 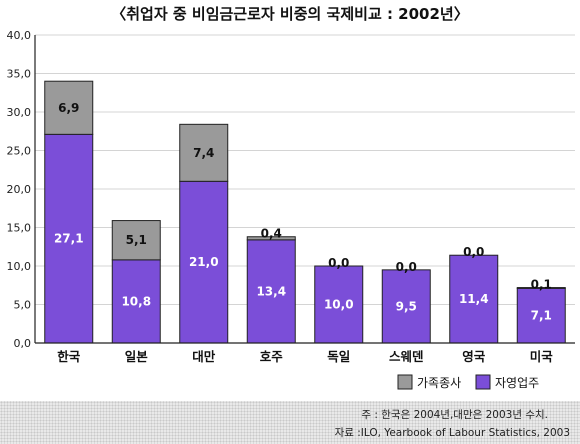 I want to click on y-tick-label: 25,0, so click(x=19, y=151).